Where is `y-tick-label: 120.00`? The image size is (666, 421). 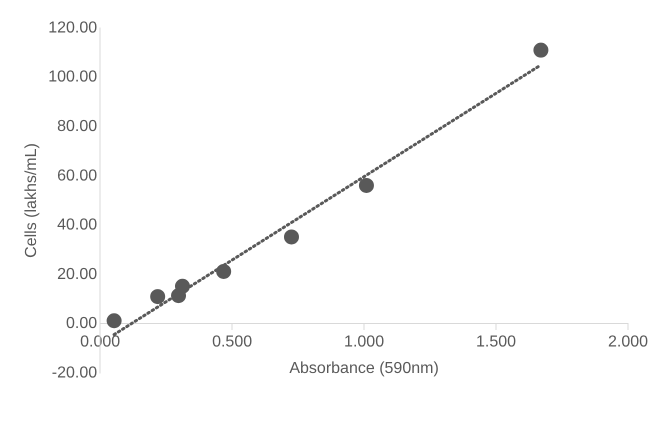 y-tick-label: 120.00 is located at coordinates (73, 27).